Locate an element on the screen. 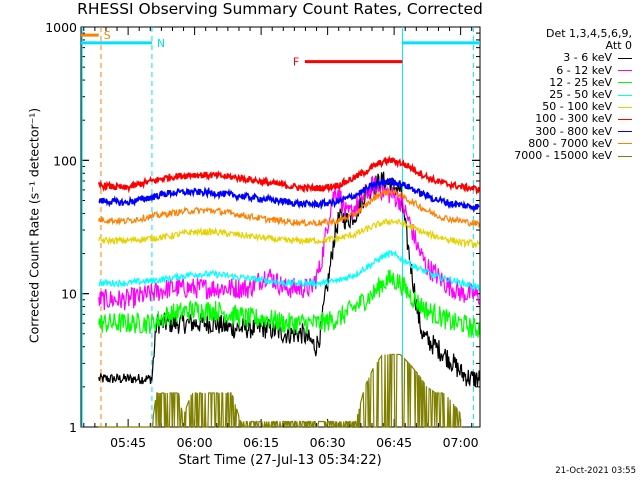 The height and width of the screenshot is (480, 640). legend-entry: 7000 - 15000 keV is located at coordinates (559, 156).